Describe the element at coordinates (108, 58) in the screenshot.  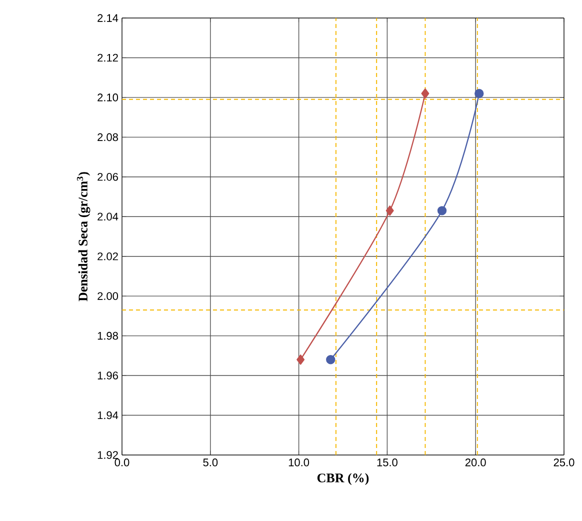
I see `y-tick-label: 2.12` at that location.